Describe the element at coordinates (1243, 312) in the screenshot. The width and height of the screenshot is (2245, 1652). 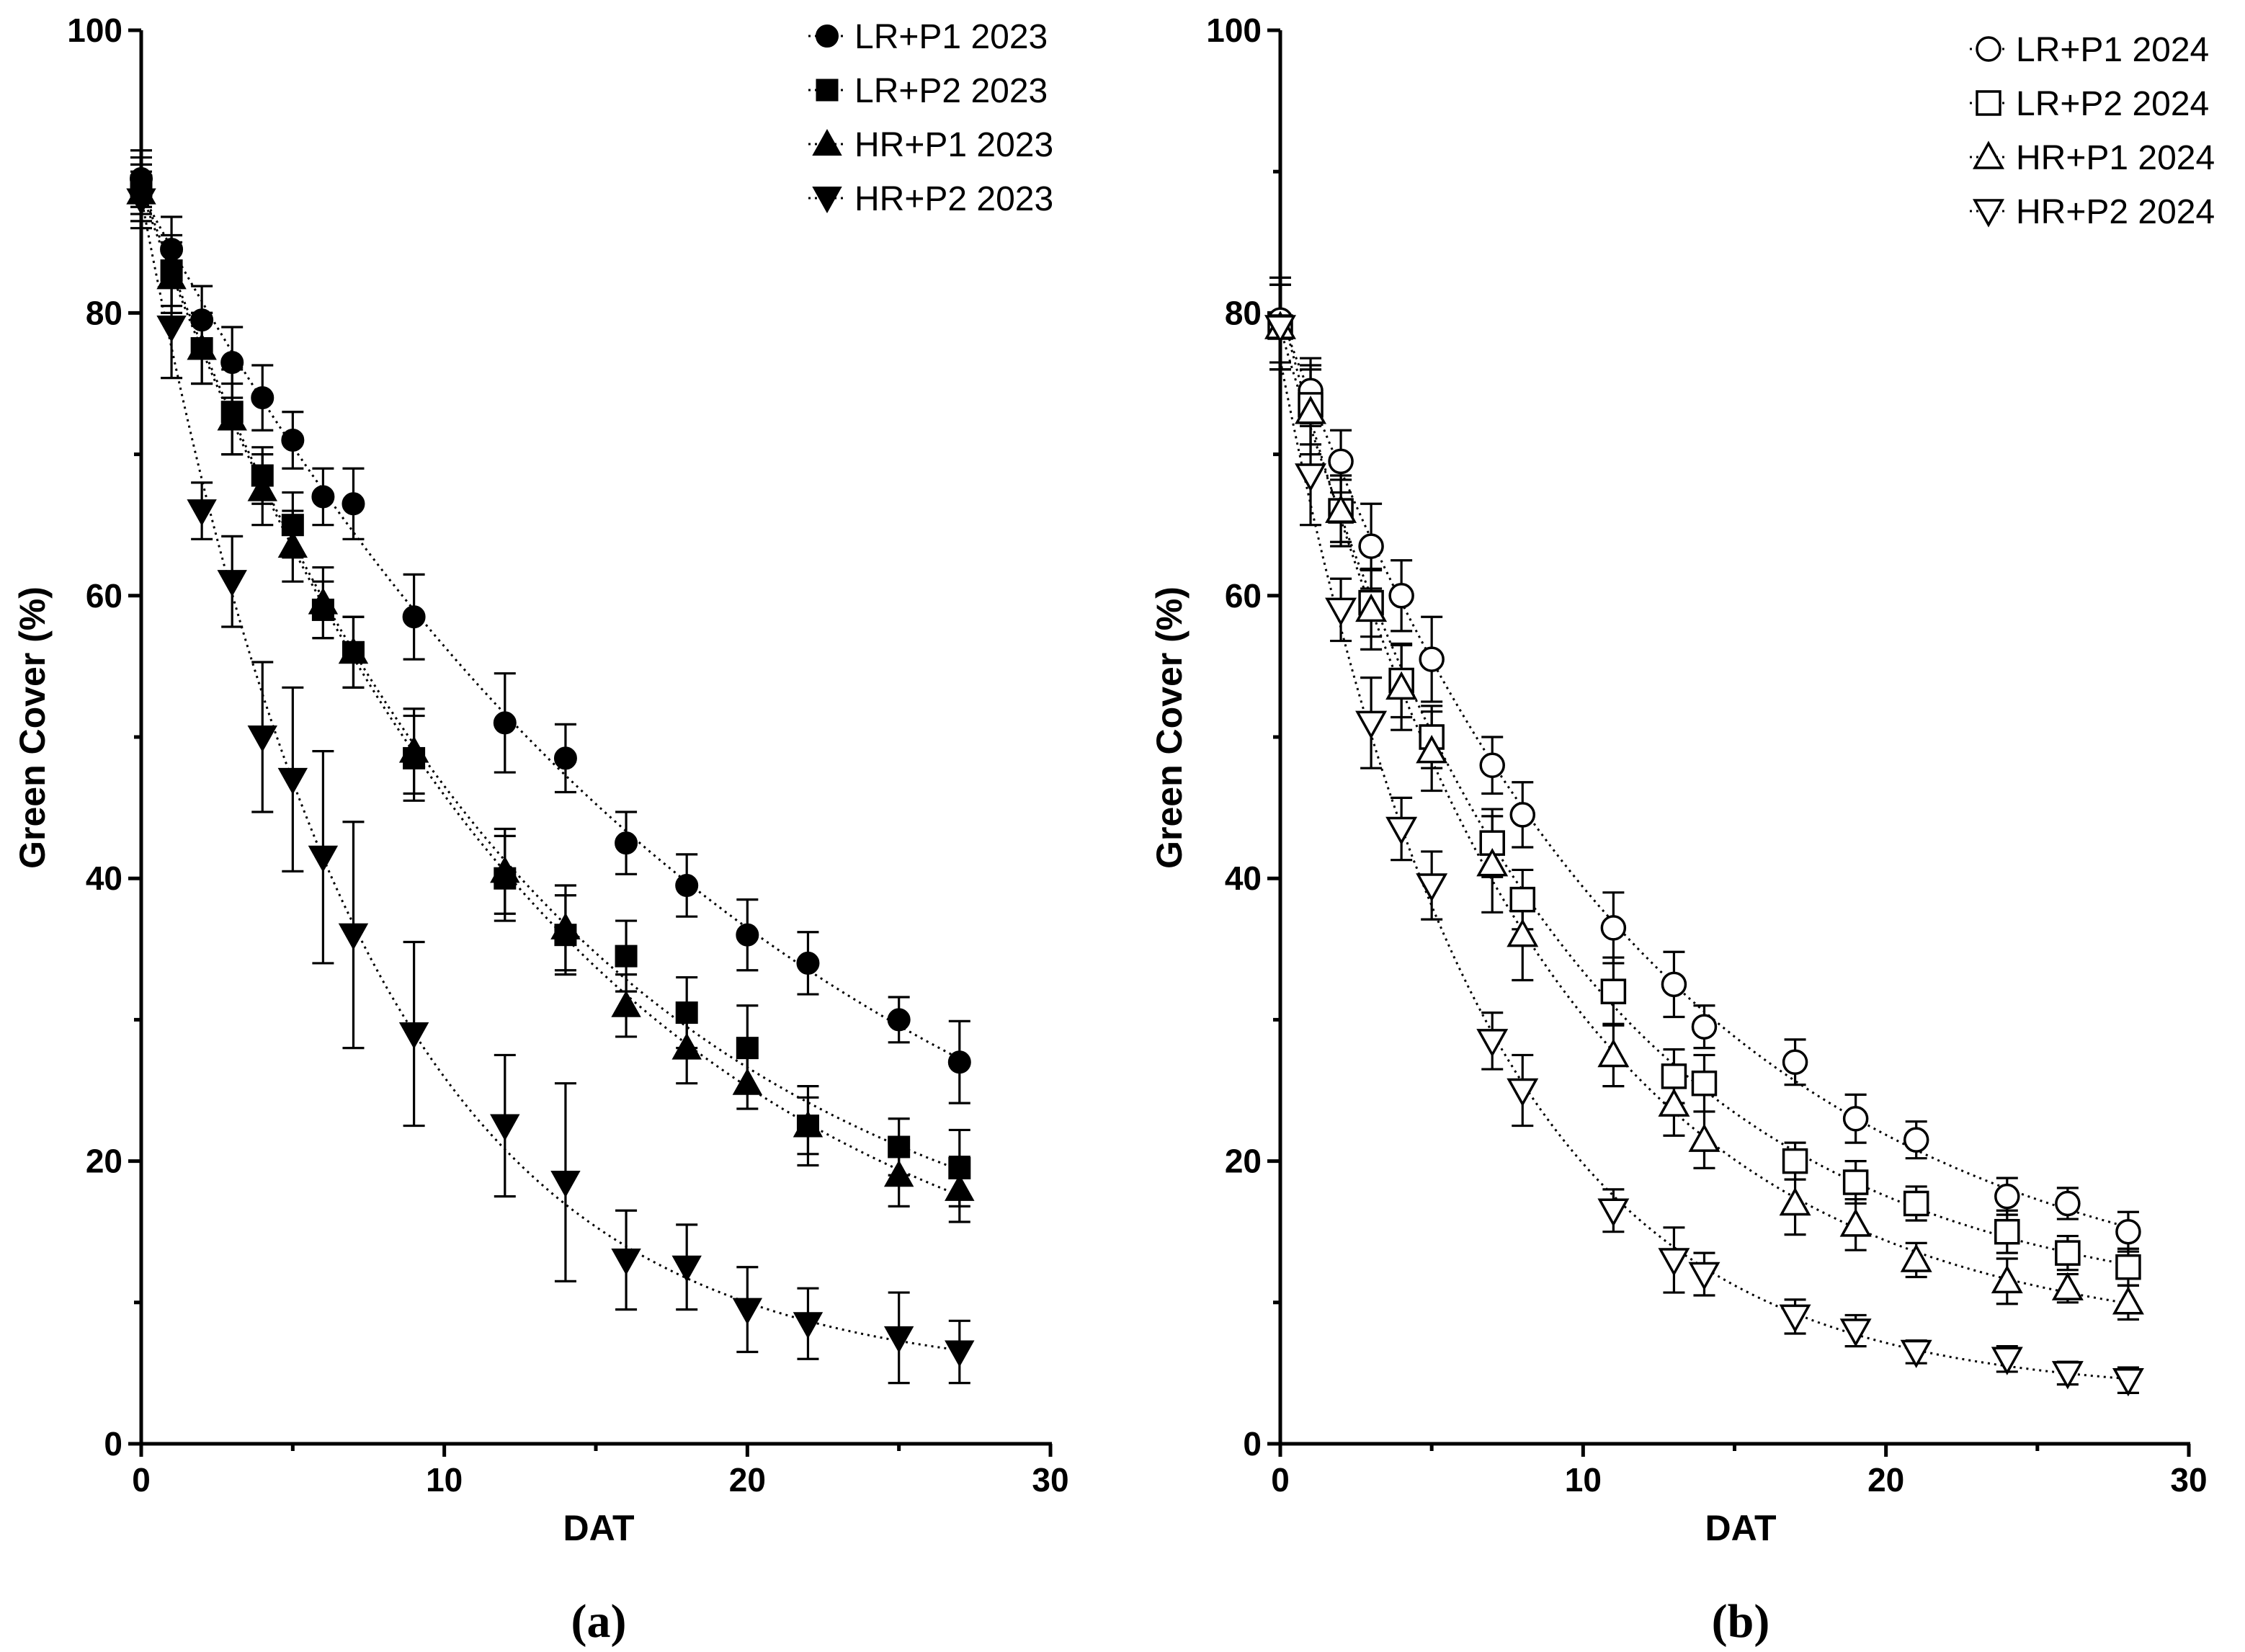
I see `y-tick-label-b: 80` at that location.